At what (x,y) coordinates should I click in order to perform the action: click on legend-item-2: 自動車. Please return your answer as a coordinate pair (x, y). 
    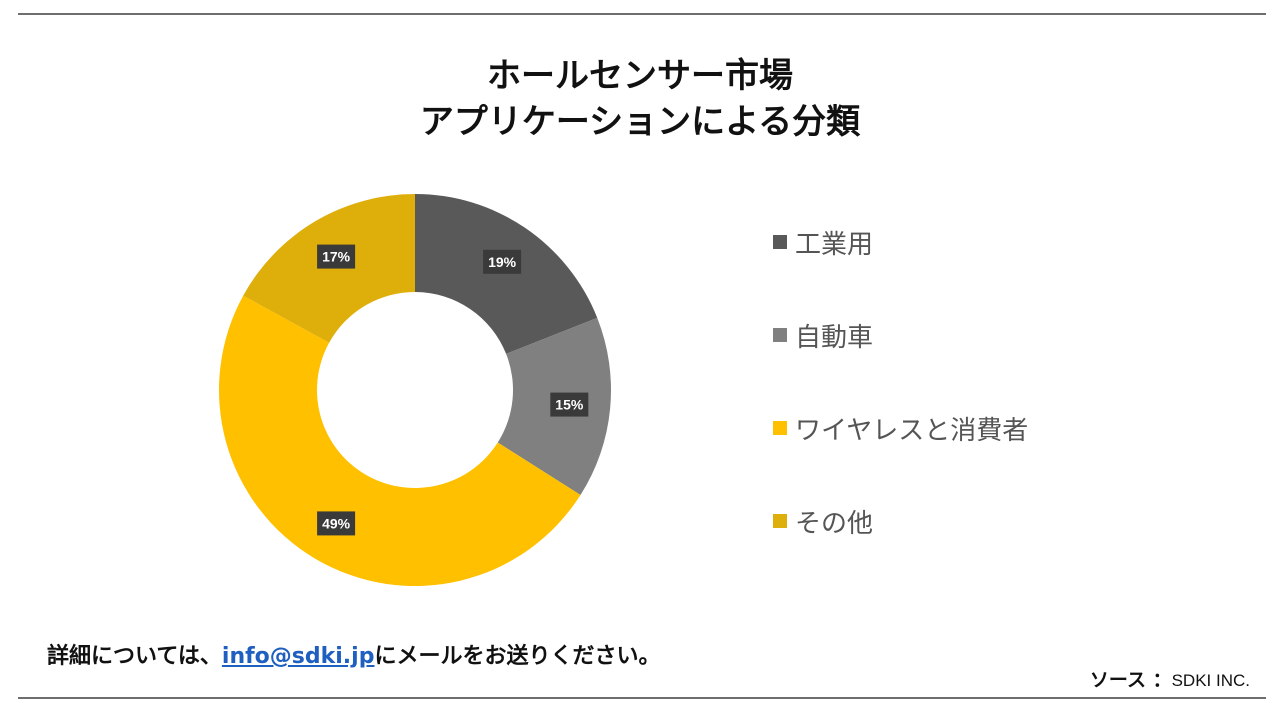
    Looking at the image, I should click on (823, 335).